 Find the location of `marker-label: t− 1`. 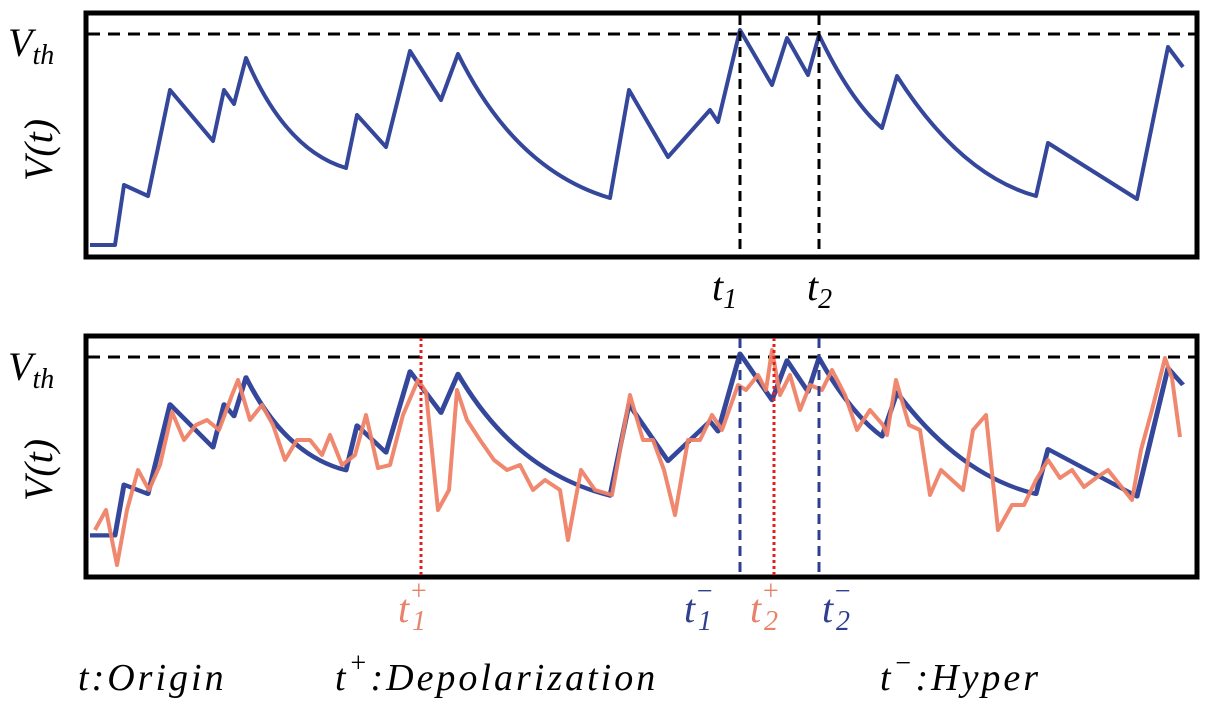

marker-label: t− 1 is located at coordinates (699, 606).